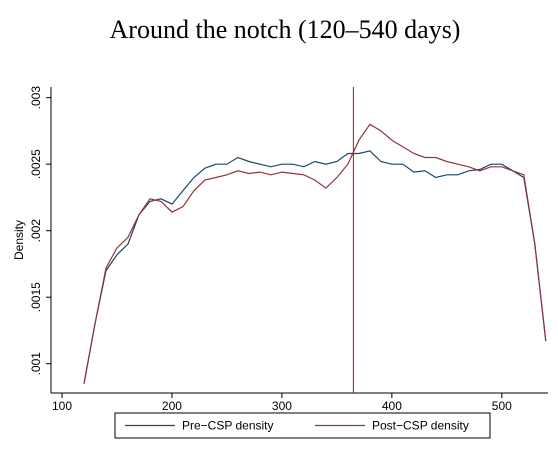 Image resolution: width=558 pixels, height=467 pixels. Describe the element at coordinates (392, 406) in the screenshot. I see `x-tick-label: 400` at that location.